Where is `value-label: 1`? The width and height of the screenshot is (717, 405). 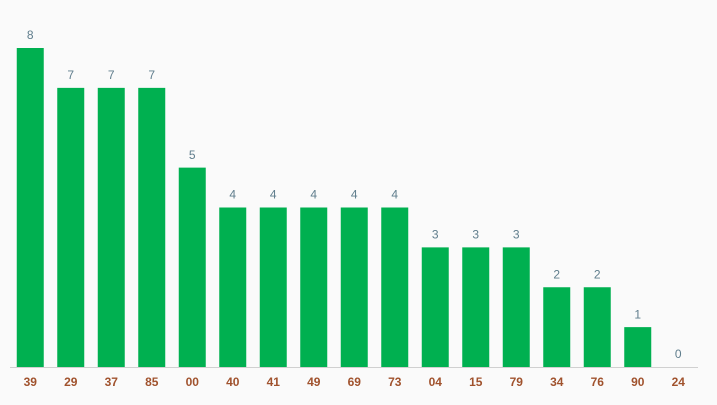
value-label: 1 is located at coordinates (637, 314).